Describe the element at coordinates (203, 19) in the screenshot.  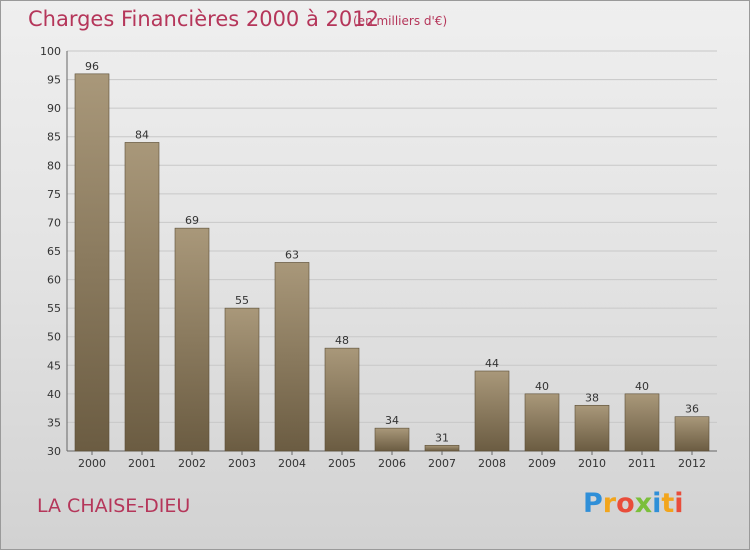
I see `chart-title: Charges Financières 2000 à 2012` at that location.